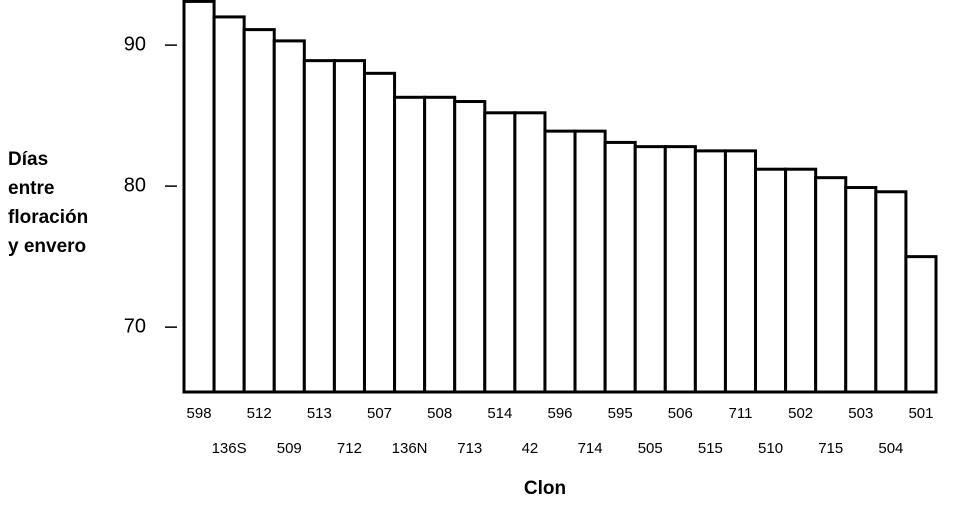 The height and width of the screenshot is (531, 959). I want to click on x-tick-label: 514, so click(499, 413).